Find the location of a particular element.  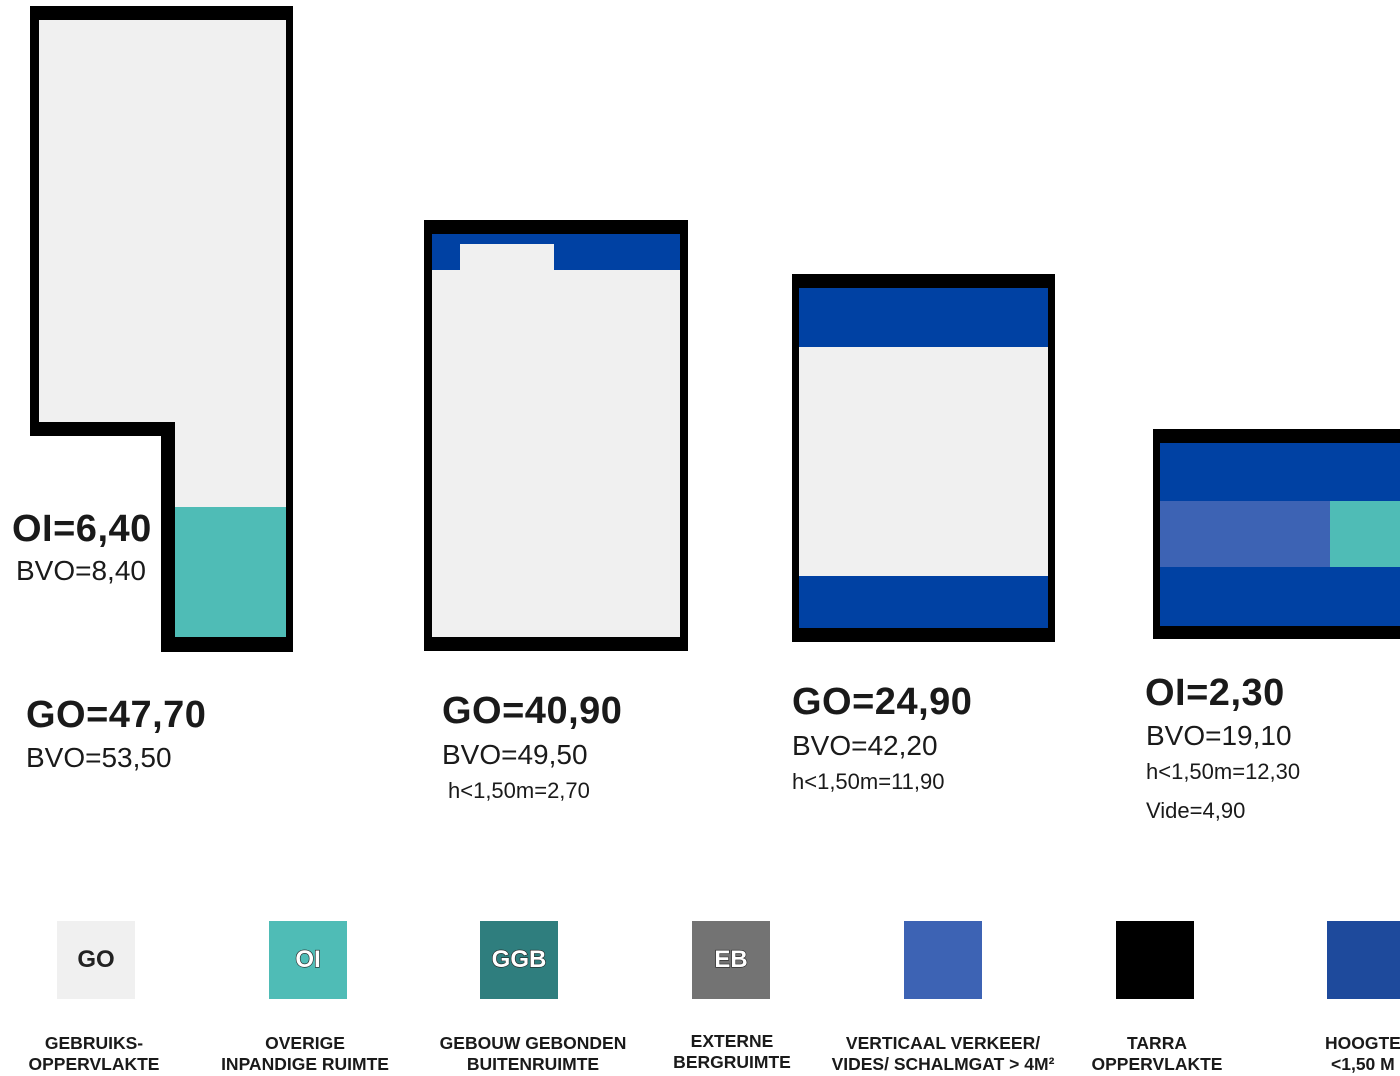

legend-label-eb-line2: BERGRUIMTE is located at coordinates (732, 1062).